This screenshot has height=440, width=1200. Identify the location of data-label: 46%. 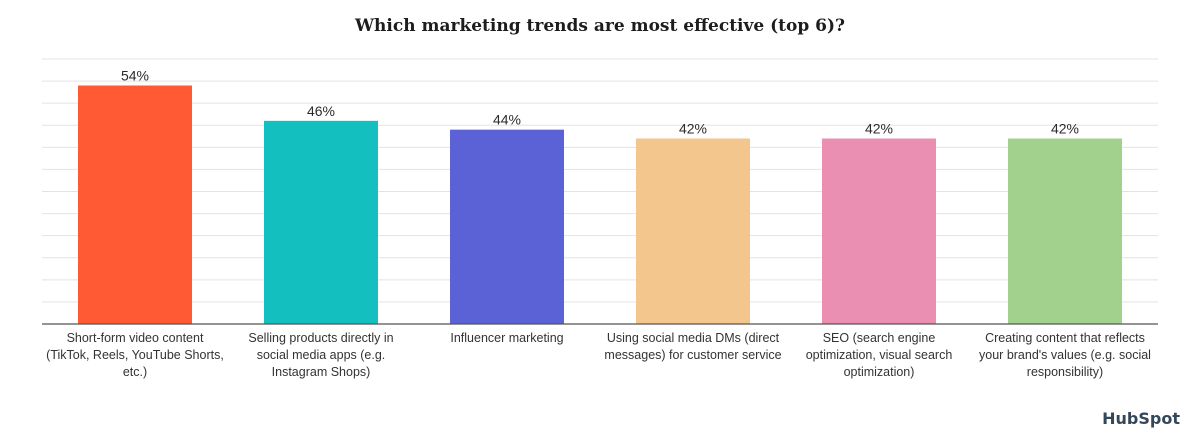
(321, 111).